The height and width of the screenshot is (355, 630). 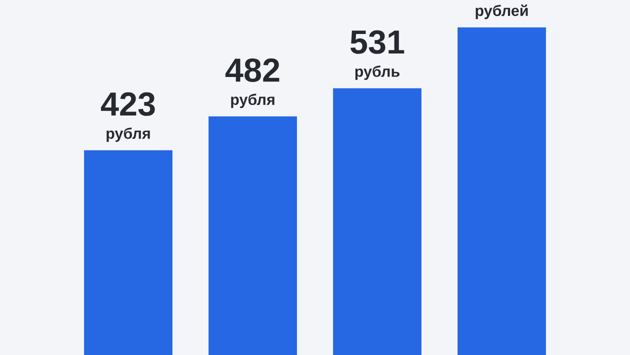 I want to click on data-label: 482 рубля, so click(x=252, y=83).